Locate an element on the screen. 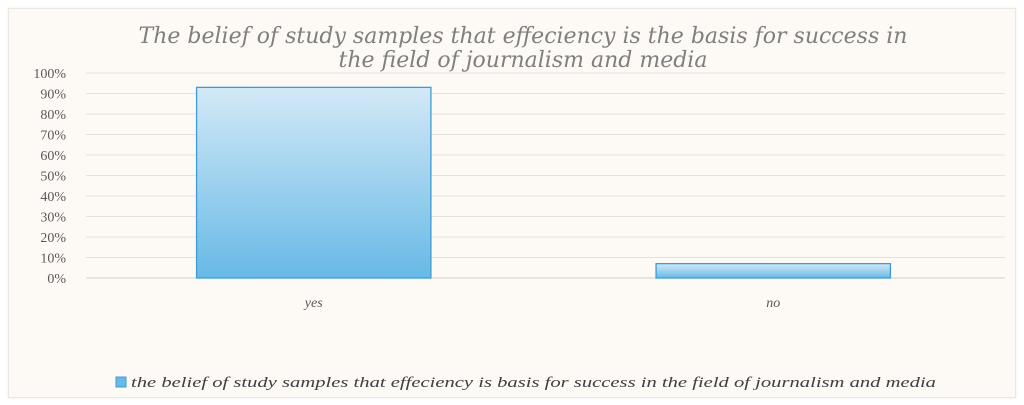  bar-yes is located at coordinates (313, 182).